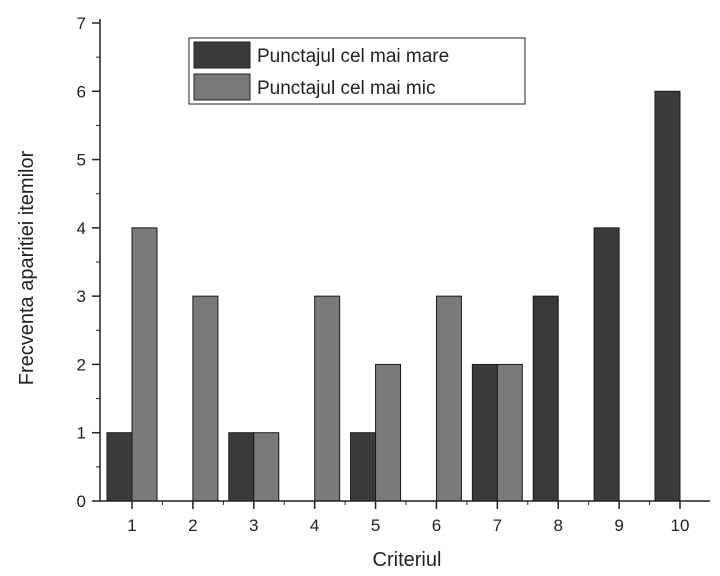 This screenshot has height=576, width=720. Describe the element at coordinates (81, 433) in the screenshot. I see `y-tick-label: 1` at that location.